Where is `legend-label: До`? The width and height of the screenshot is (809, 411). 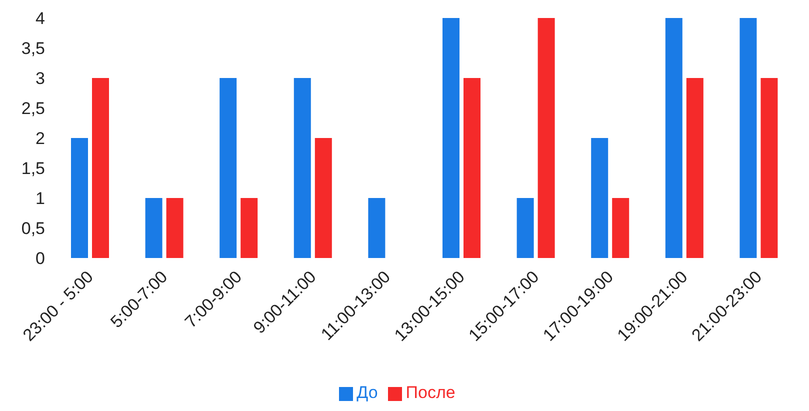 legend-label: До is located at coordinates (367, 392).